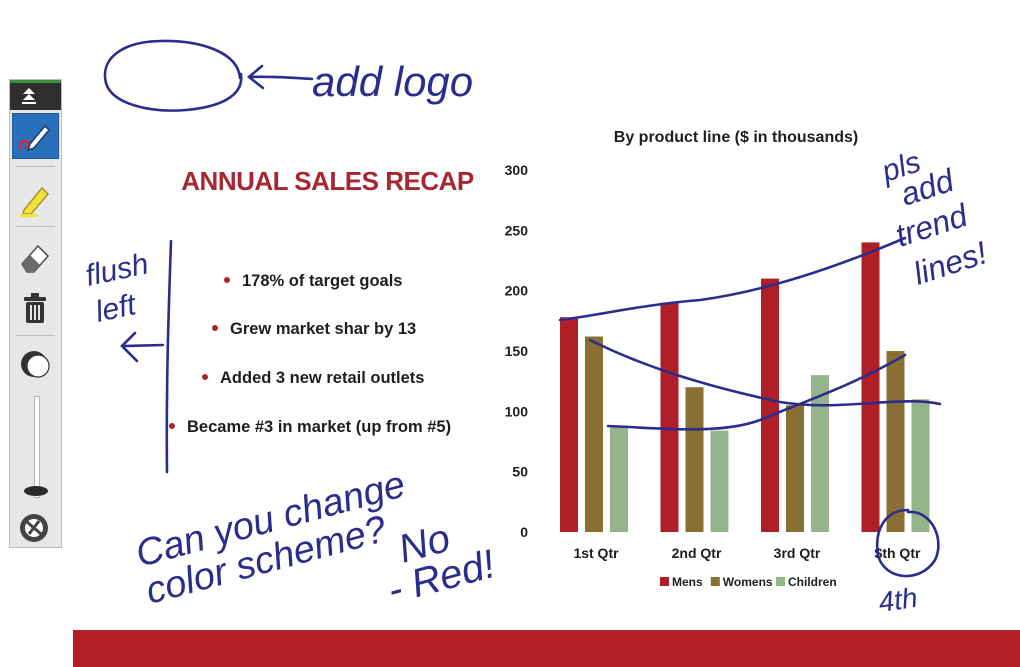 The image size is (1020, 667). I want to click on note-add-logo: add logo, so click(392, 81).